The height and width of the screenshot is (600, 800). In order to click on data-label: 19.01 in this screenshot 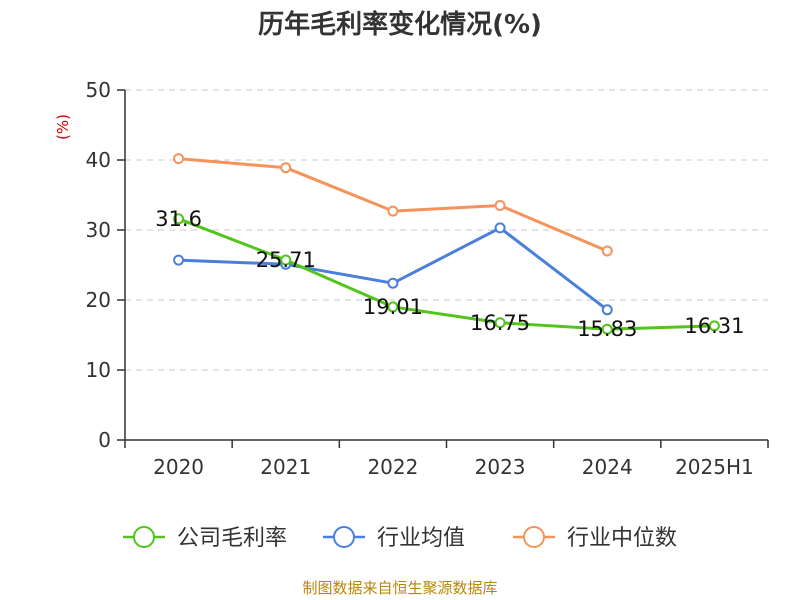, I will do `click(393, 307)`.